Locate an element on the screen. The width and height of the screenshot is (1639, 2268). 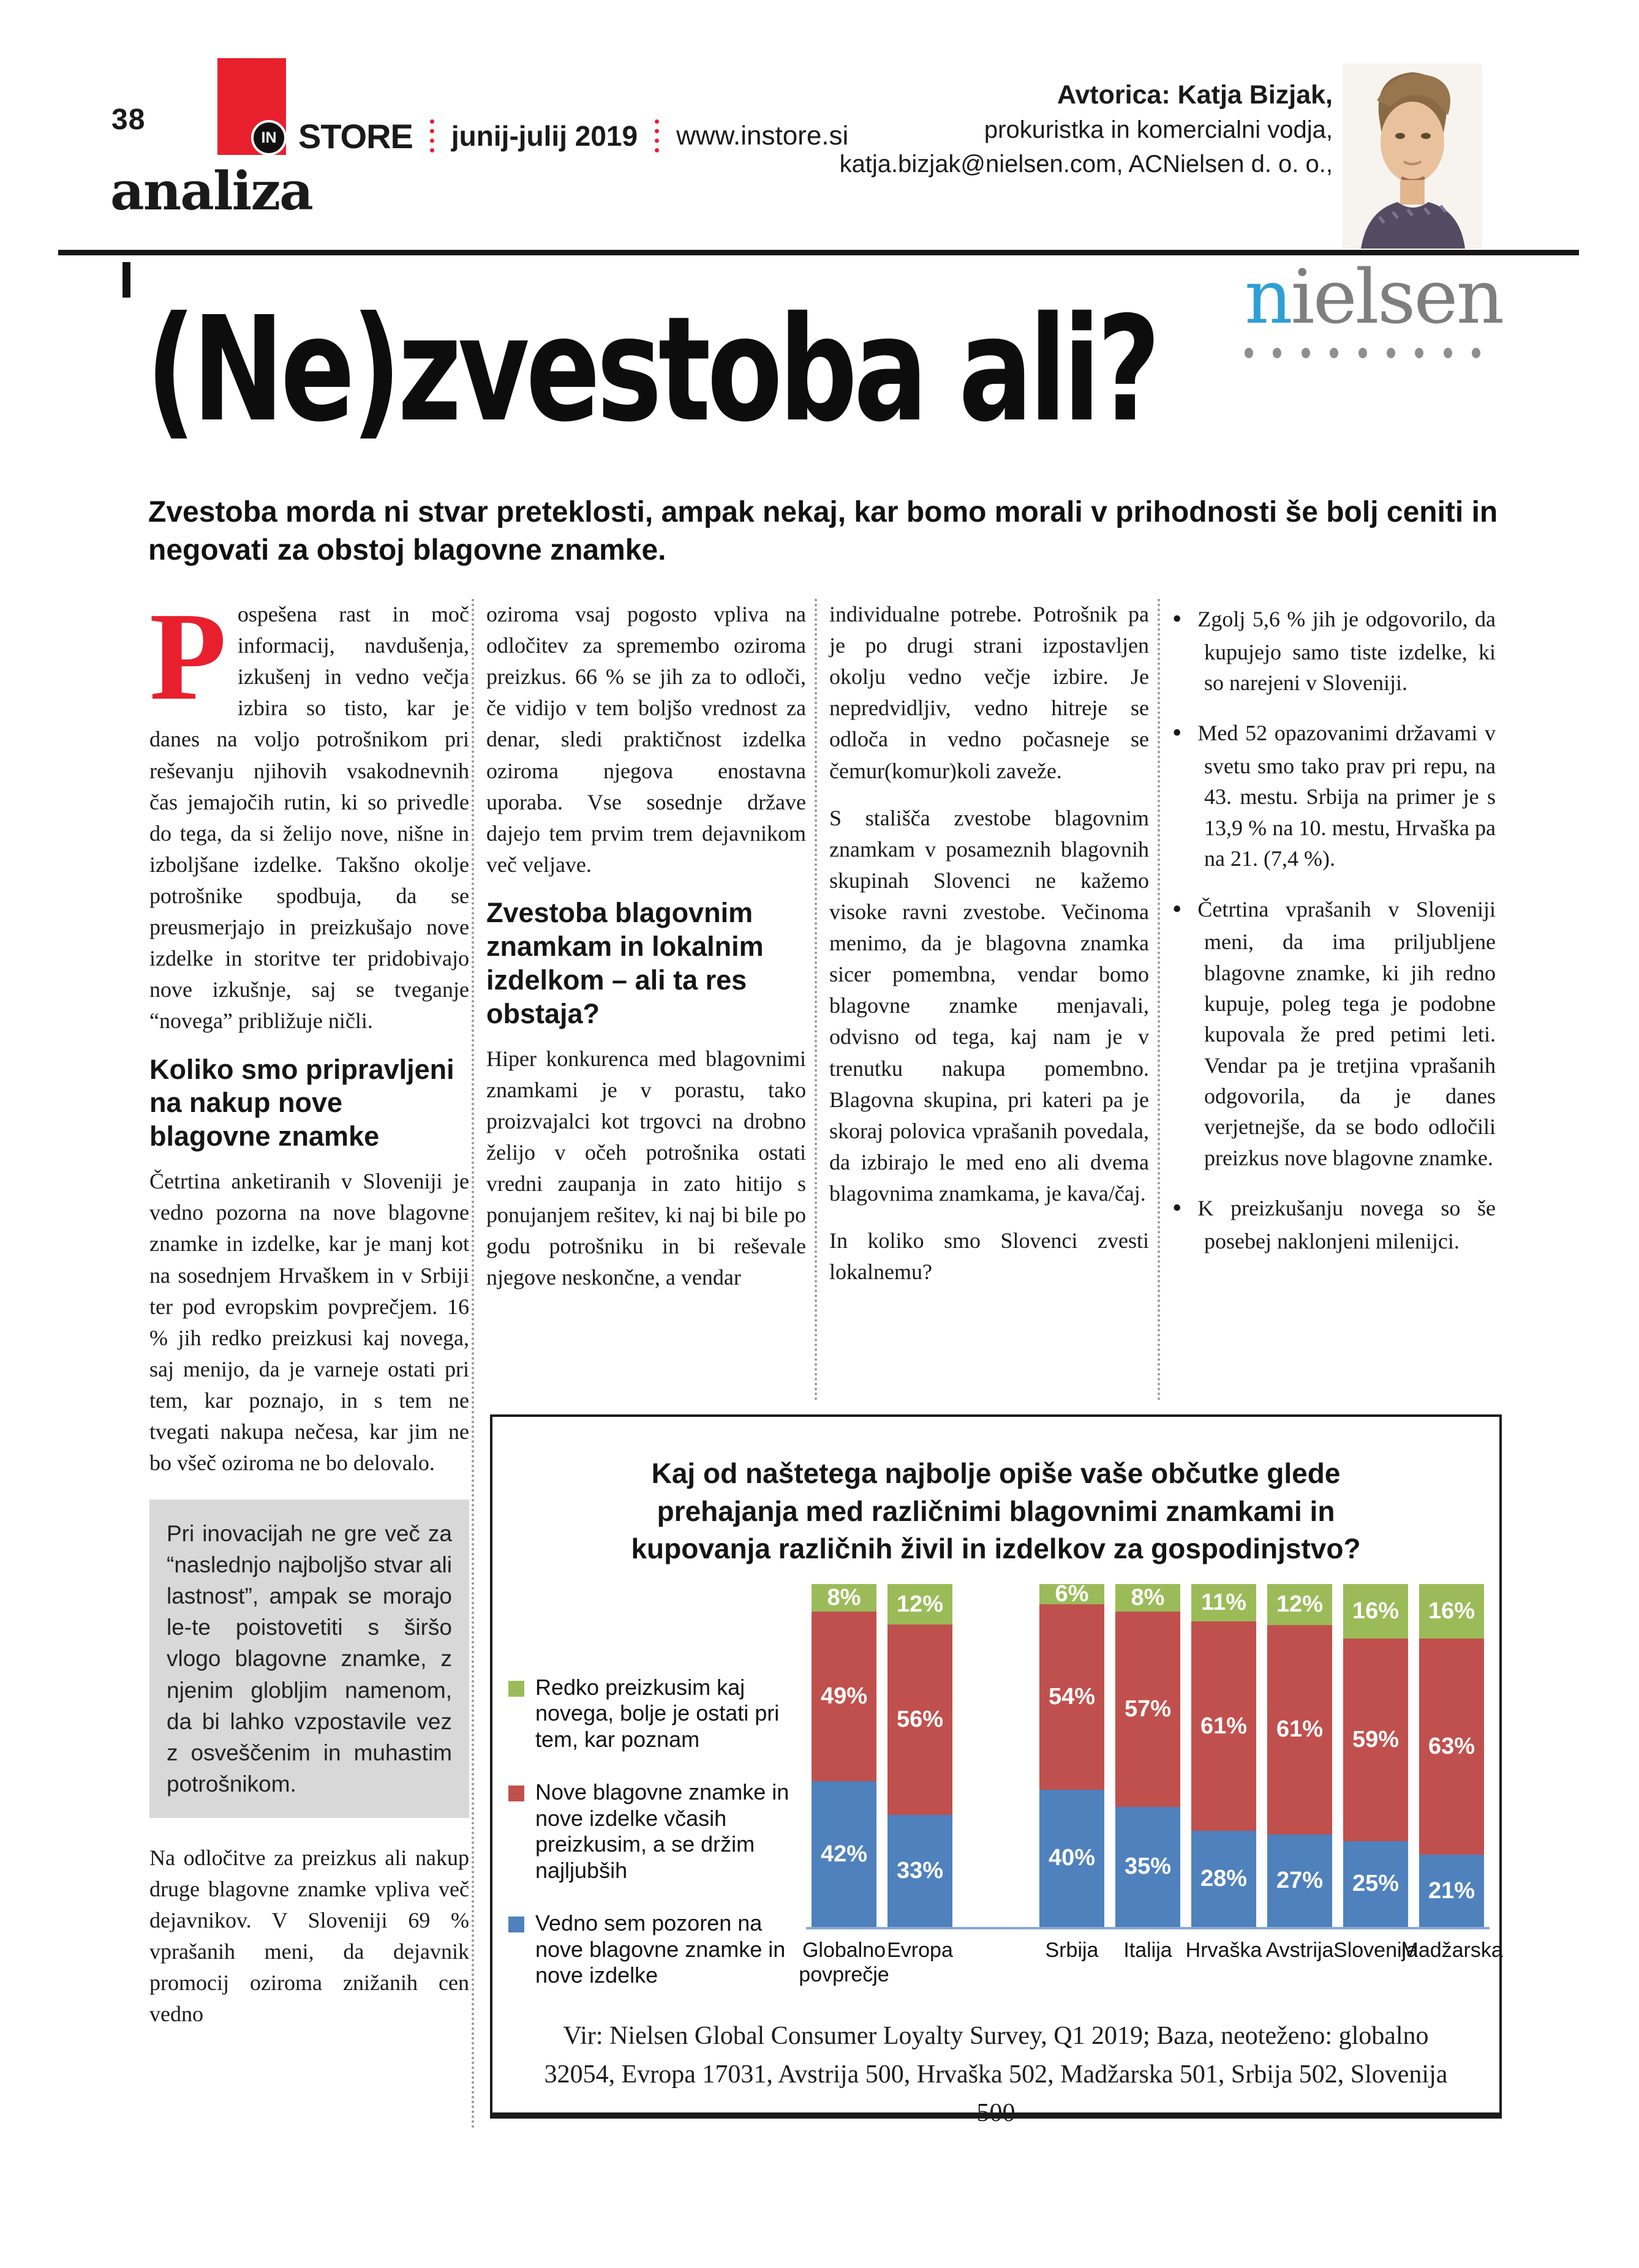
nielsen-logo: nielsen is located at coordinates (1374, 306).